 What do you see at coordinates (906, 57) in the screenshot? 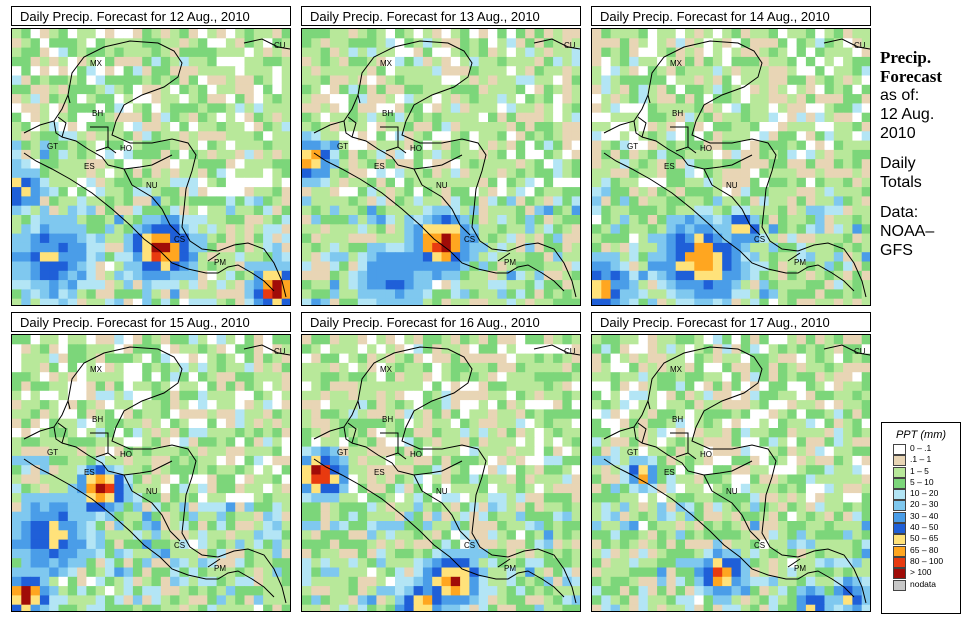
I see `info-title-1: Precip.` at bounding box center [906, 57].